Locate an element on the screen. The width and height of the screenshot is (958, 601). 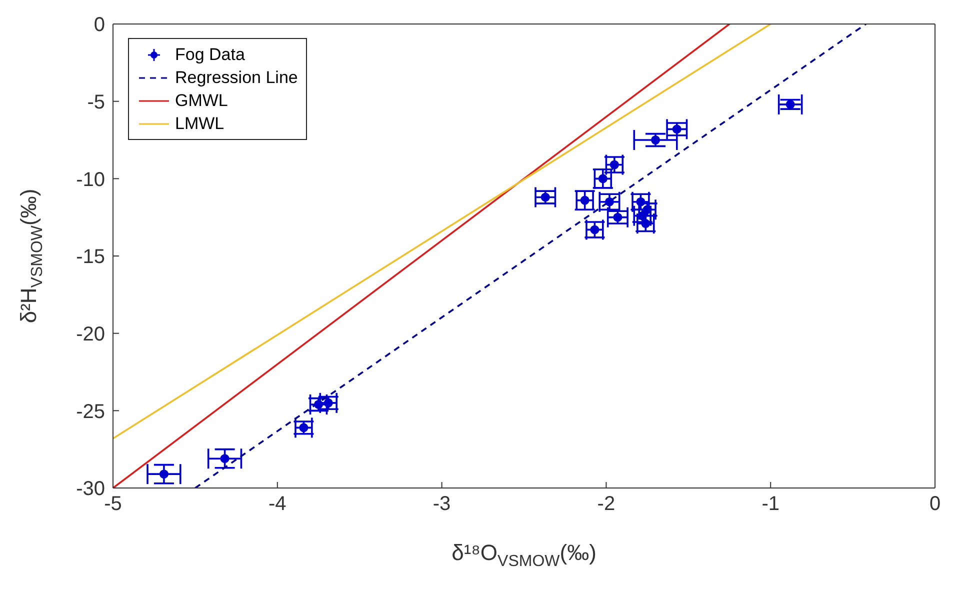
y-tick-label: -10 is located at coordinates (90, 179).